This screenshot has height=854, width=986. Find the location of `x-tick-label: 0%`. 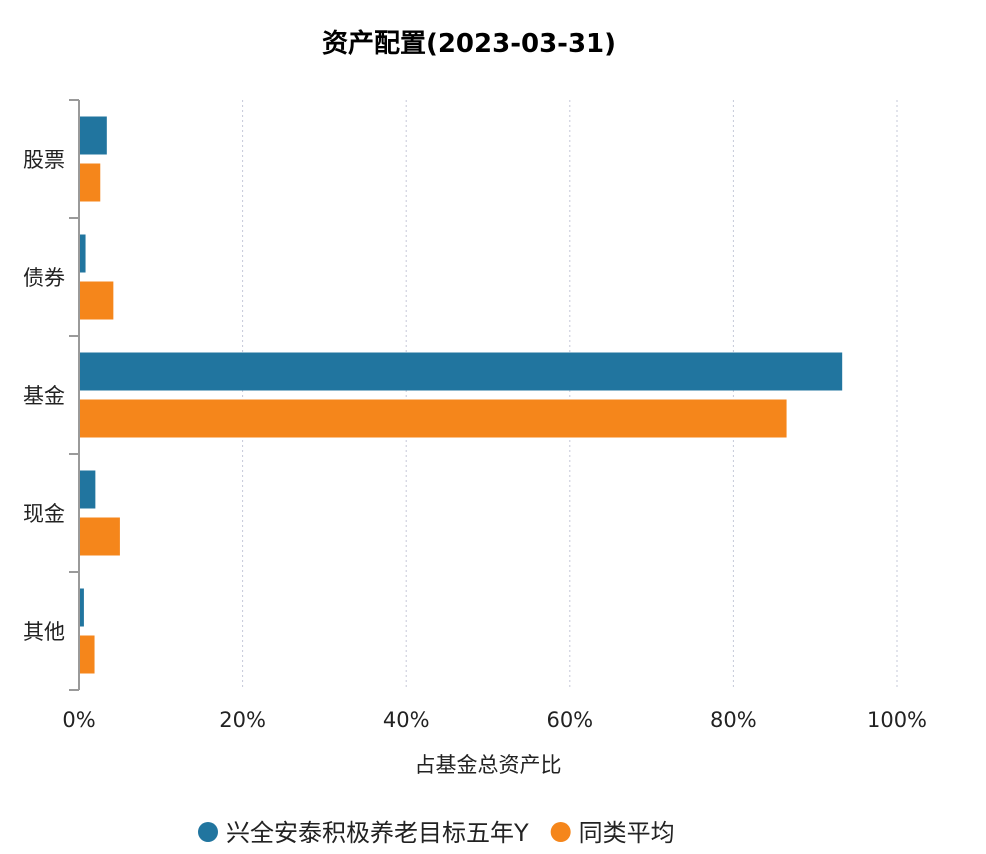

x-tick-label: 0% is located at coordinates (78, 720).